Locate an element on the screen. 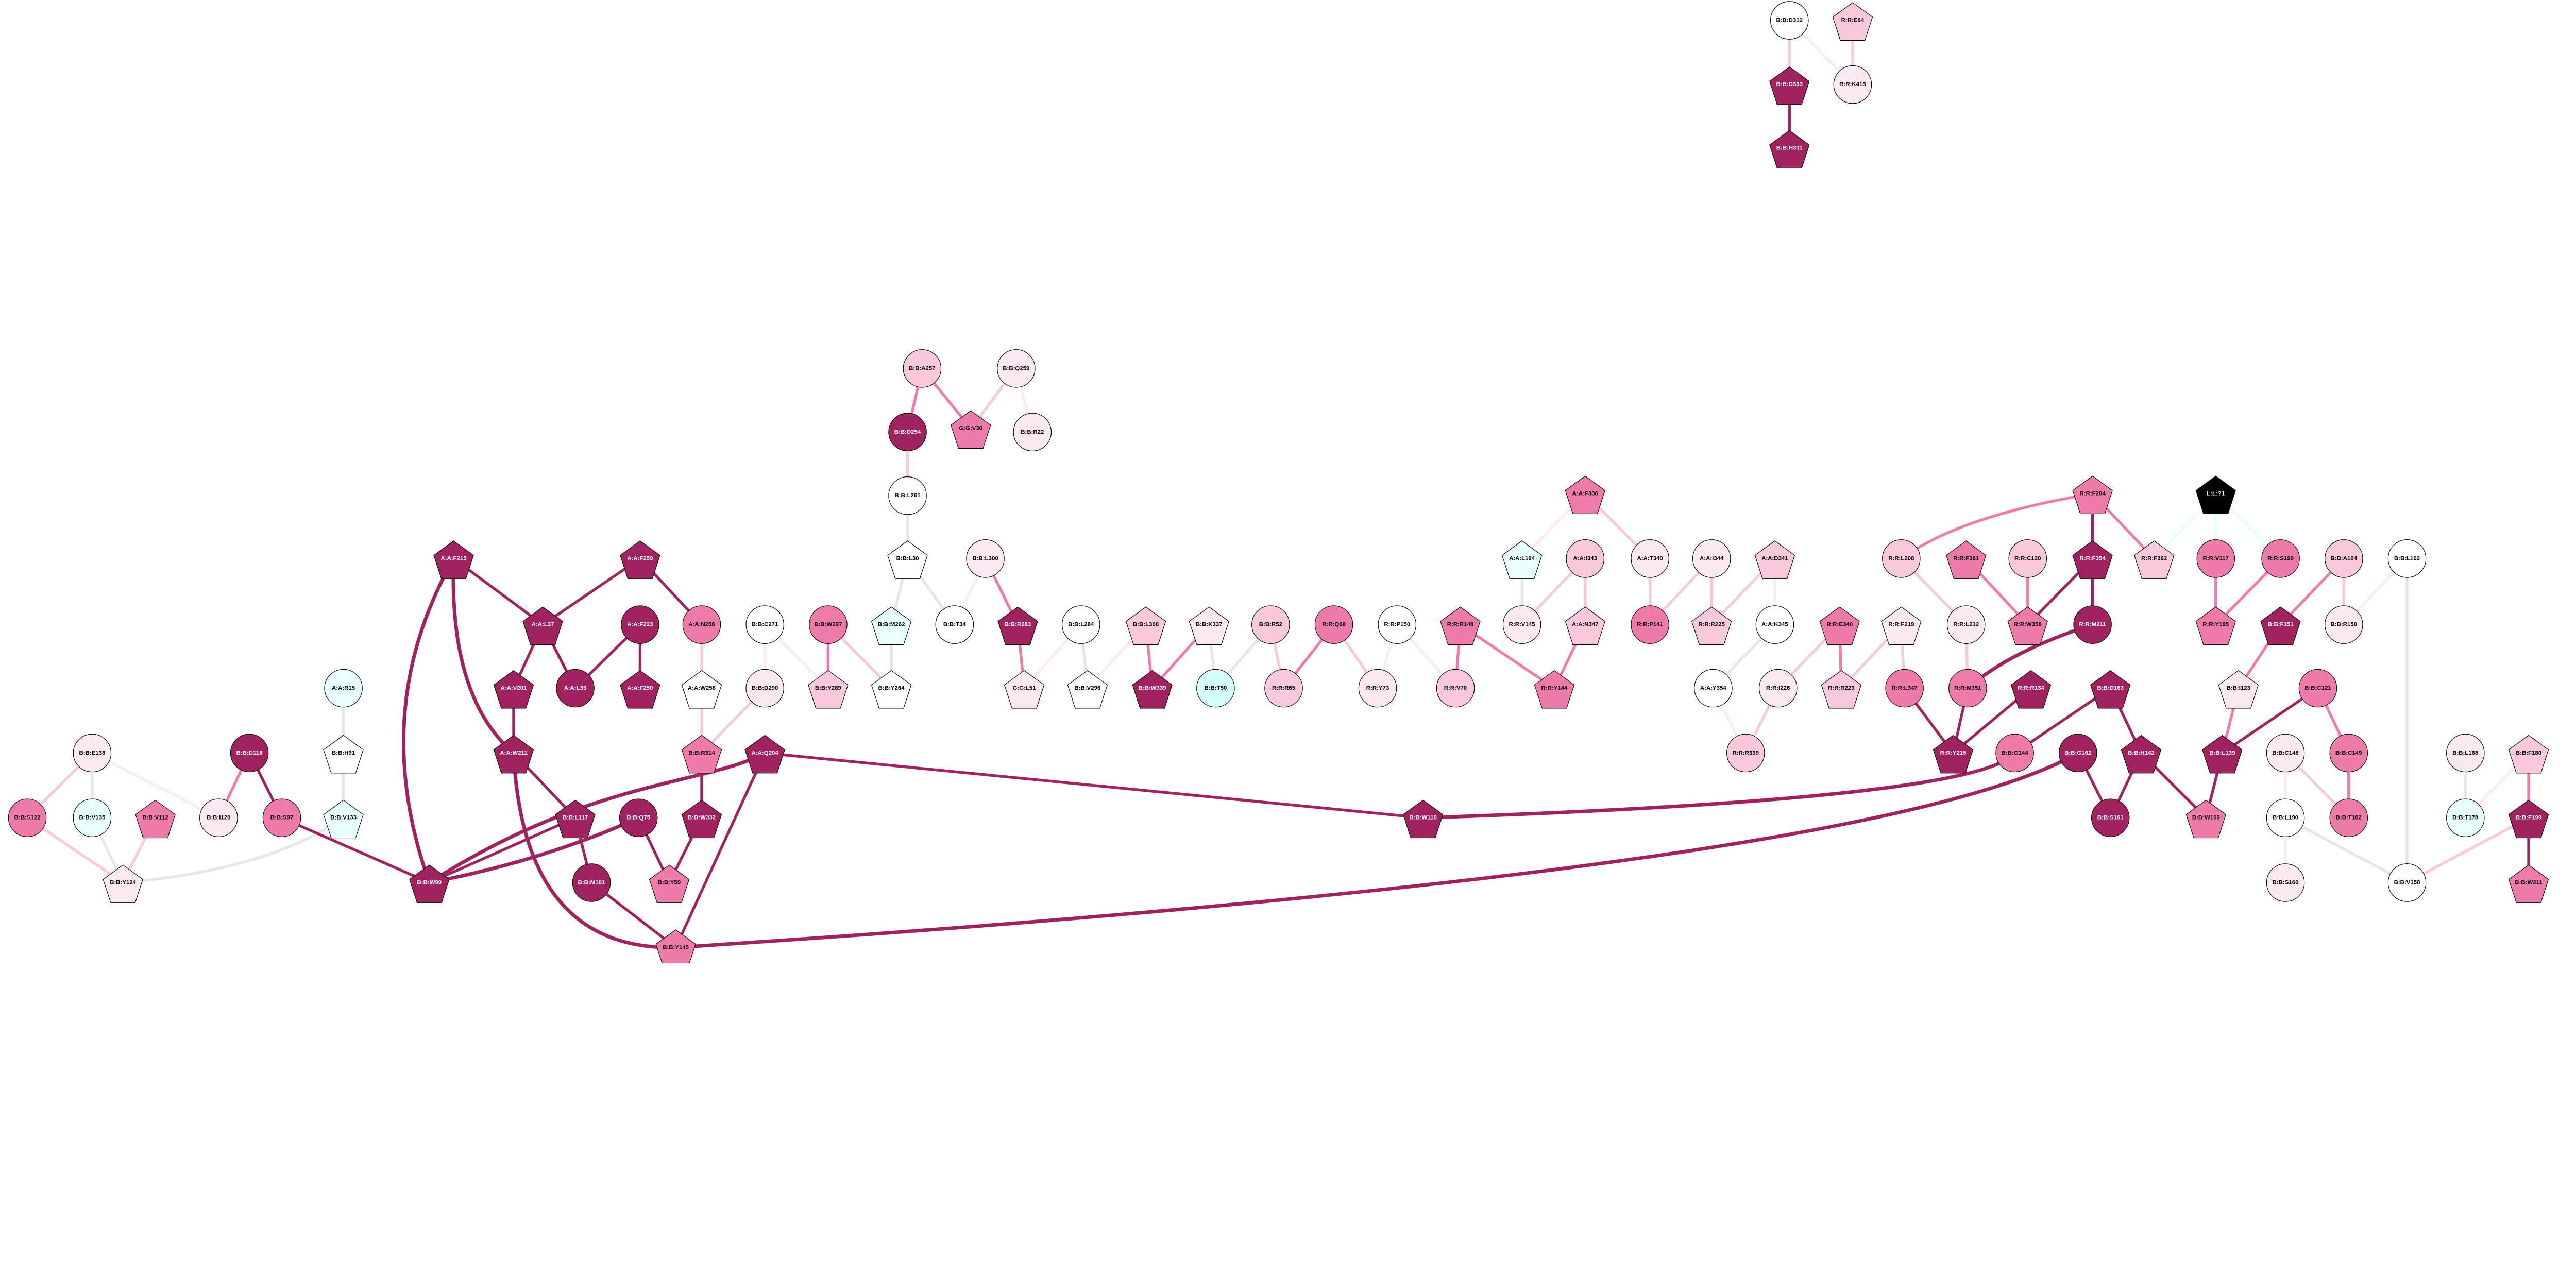 The image size is (2576, 1261). node-r-r-r148: R:R:R148 is located at coordinates (1460, 625).